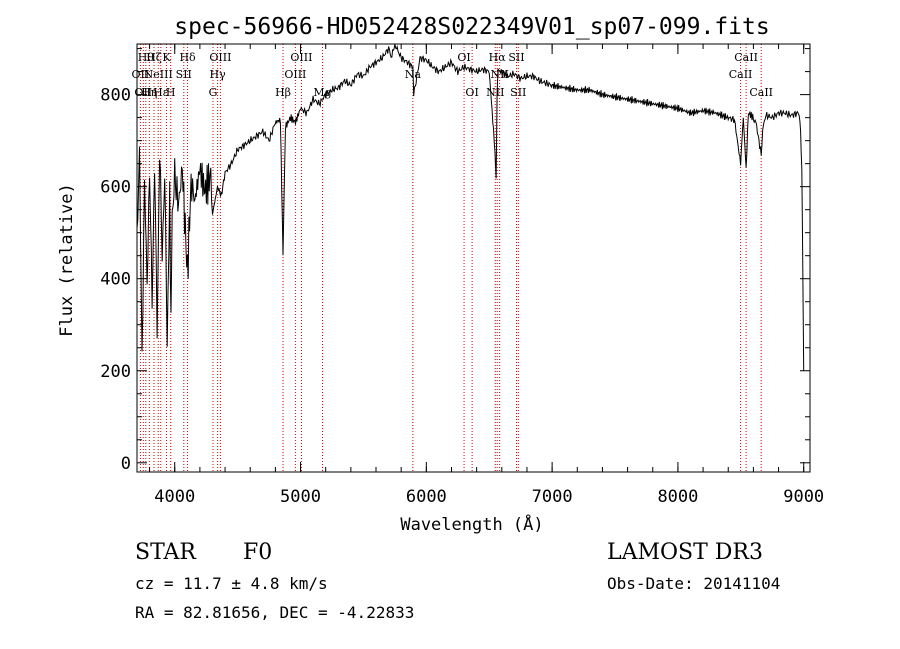 This screenshot has width=900, height=649. Describe the element at coordinates (158, 74) in the screenshot. I see `line-label-5: NeIII` at that location.